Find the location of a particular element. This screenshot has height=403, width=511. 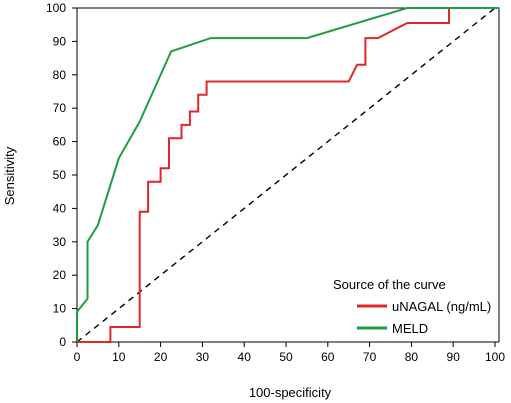

y-tick-label: 80 is located at coordinates (60, 75).